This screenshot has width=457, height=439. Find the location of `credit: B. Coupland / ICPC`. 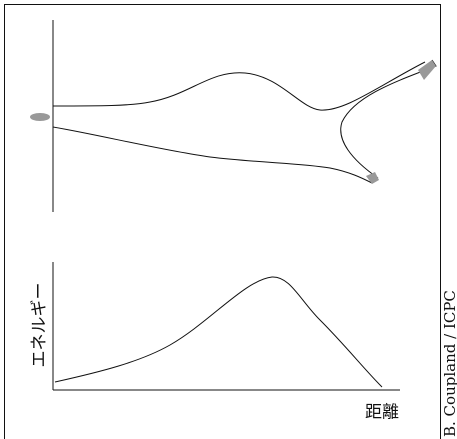

credit: B. Coupland / ICPC is located at coordinates (449, 363).